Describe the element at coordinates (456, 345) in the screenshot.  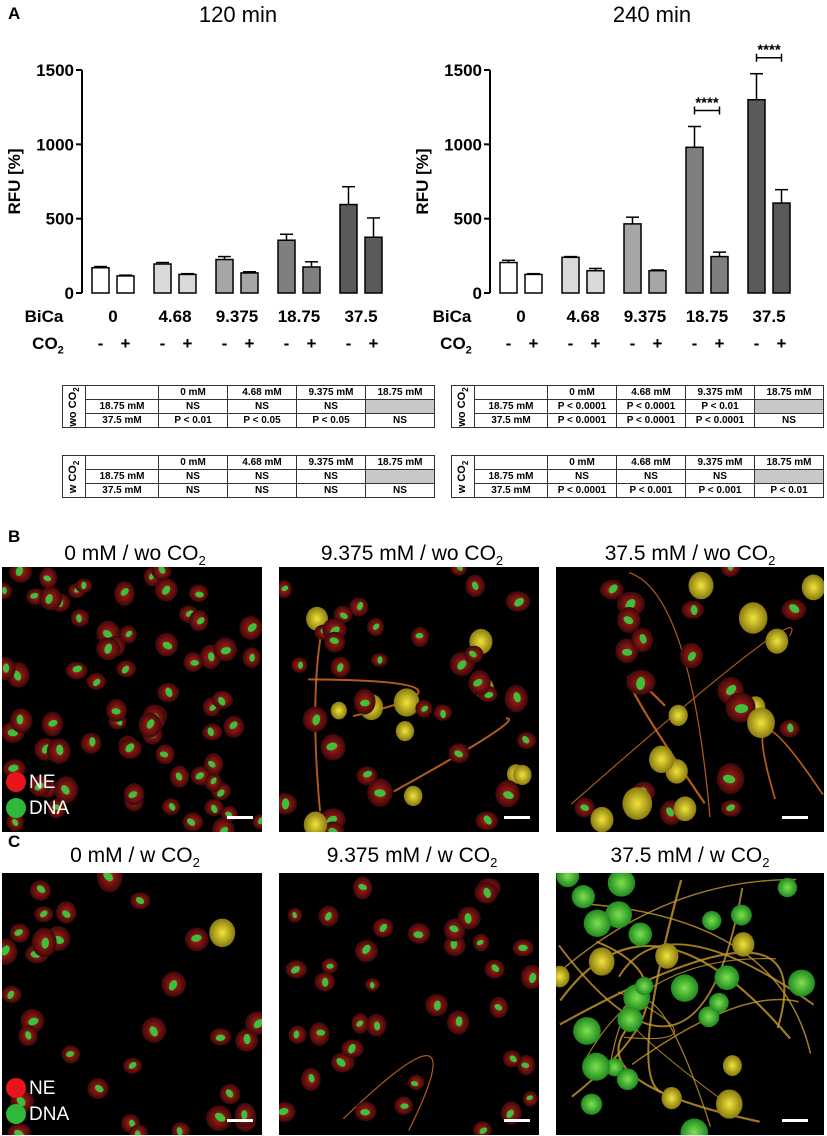
I see `co2-axis-label: CO2` at that location.